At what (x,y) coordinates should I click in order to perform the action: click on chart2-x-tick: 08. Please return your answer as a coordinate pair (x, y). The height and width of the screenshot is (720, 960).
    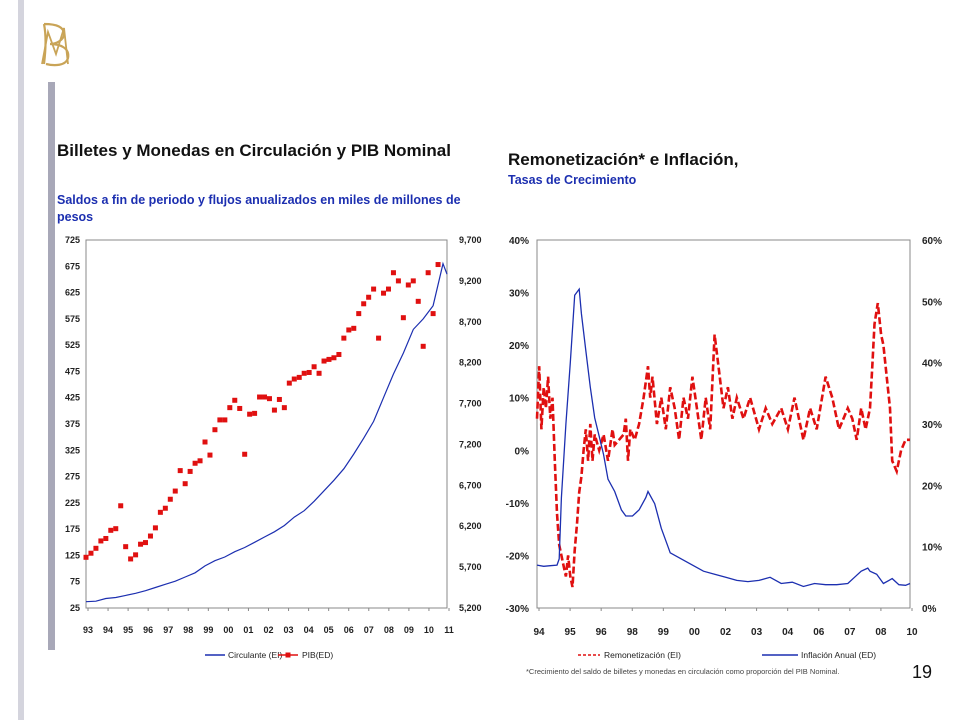
    Looking at the image, I should click on (881, 632).